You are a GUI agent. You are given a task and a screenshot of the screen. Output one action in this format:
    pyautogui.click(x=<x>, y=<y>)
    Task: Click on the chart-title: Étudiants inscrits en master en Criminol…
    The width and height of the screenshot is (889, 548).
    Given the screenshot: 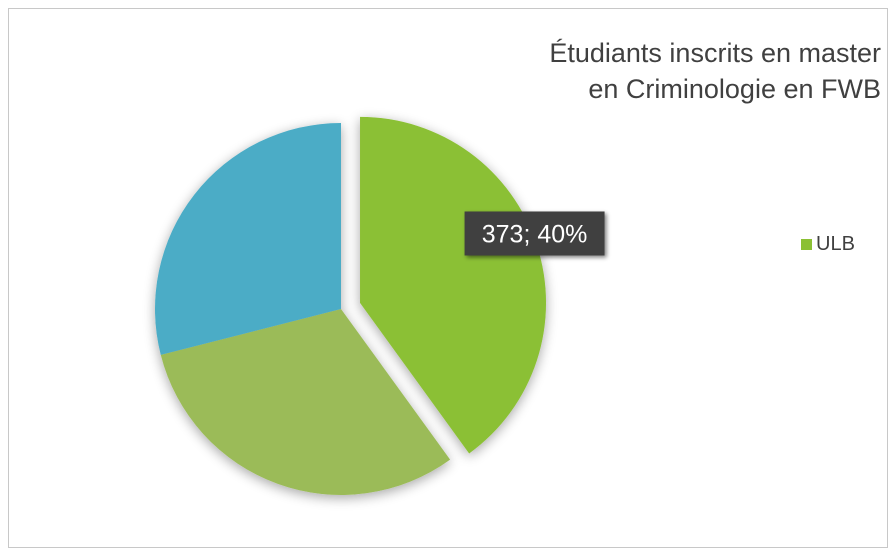 What is the action you would take?
    pyautogui.click(x=715, y=71)
    